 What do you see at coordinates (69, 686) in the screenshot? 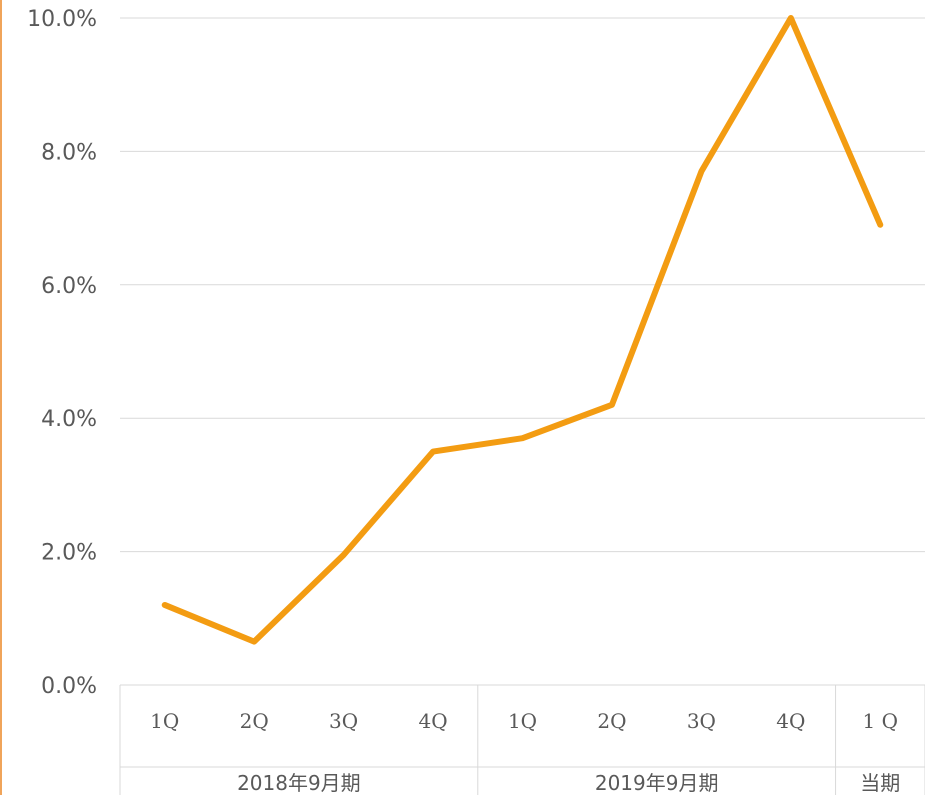
I see `y-tick-label: 0.0%` at bounding box center [69, 686].